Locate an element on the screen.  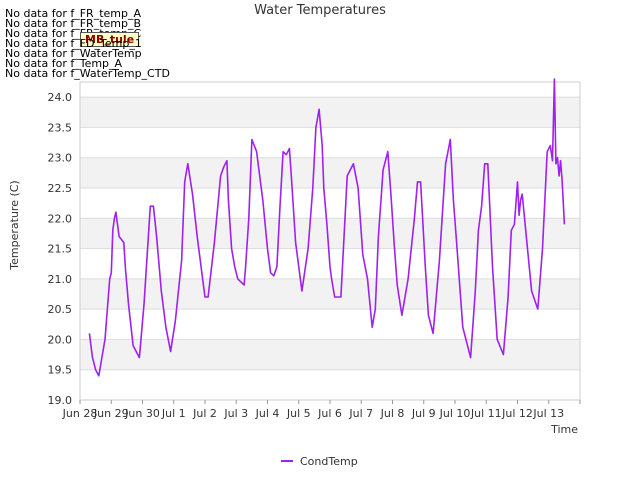
x-tick-label: Jul 13 is located at coordinates (548, 413).